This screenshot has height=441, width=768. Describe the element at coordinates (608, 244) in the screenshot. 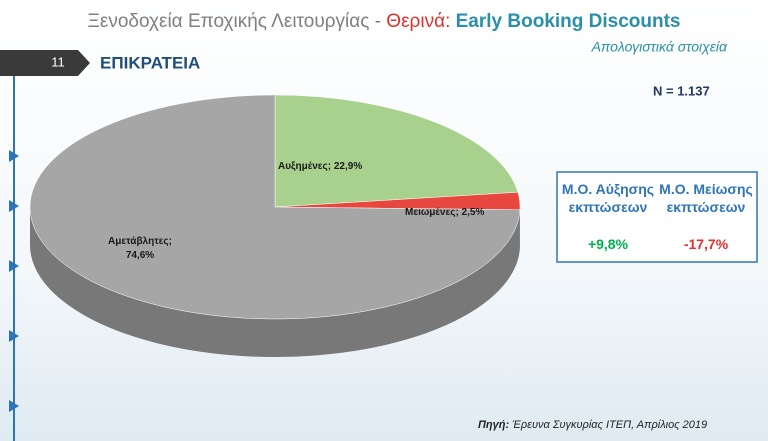

I see `stat-value: +9,8%` at that location.